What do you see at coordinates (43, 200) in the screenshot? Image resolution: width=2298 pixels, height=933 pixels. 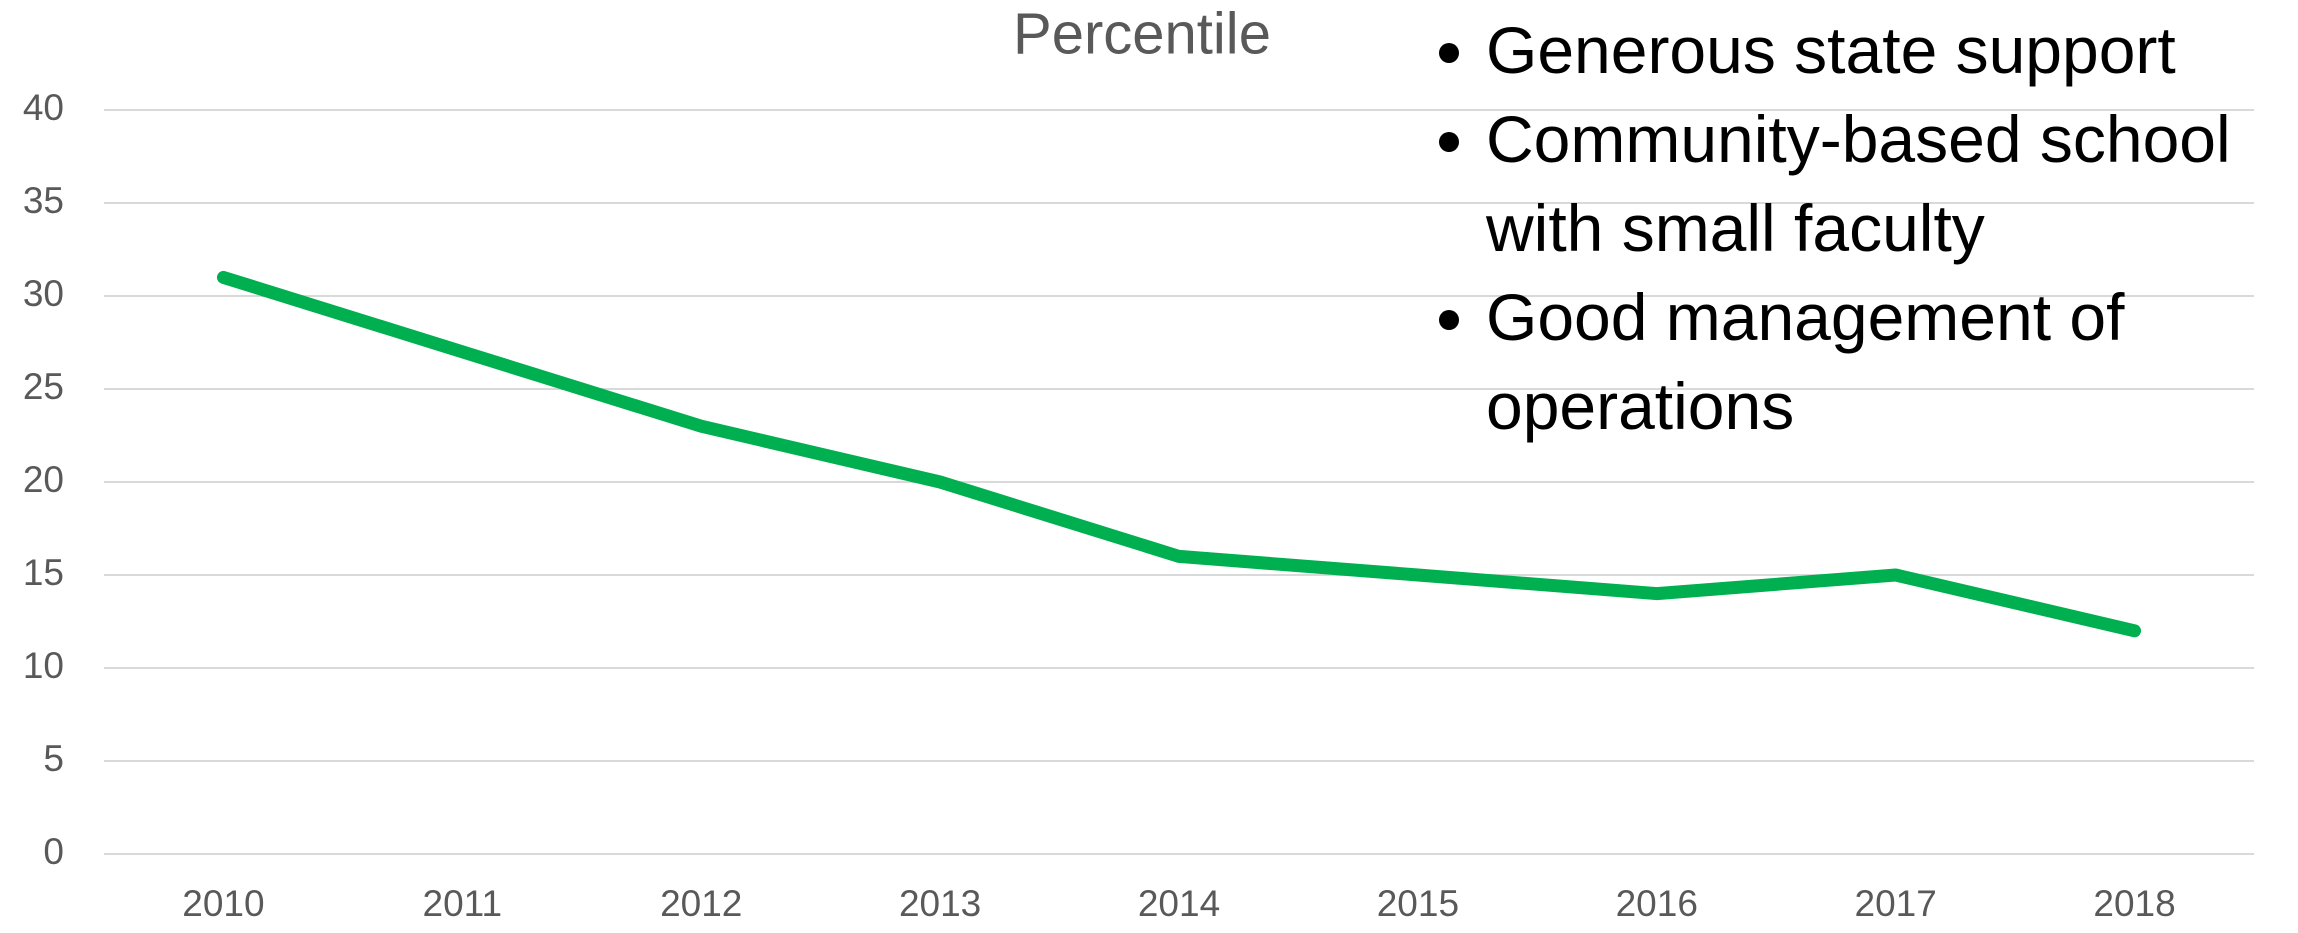 I see `y-tick-label: 35` at bounding box center [43, 200].